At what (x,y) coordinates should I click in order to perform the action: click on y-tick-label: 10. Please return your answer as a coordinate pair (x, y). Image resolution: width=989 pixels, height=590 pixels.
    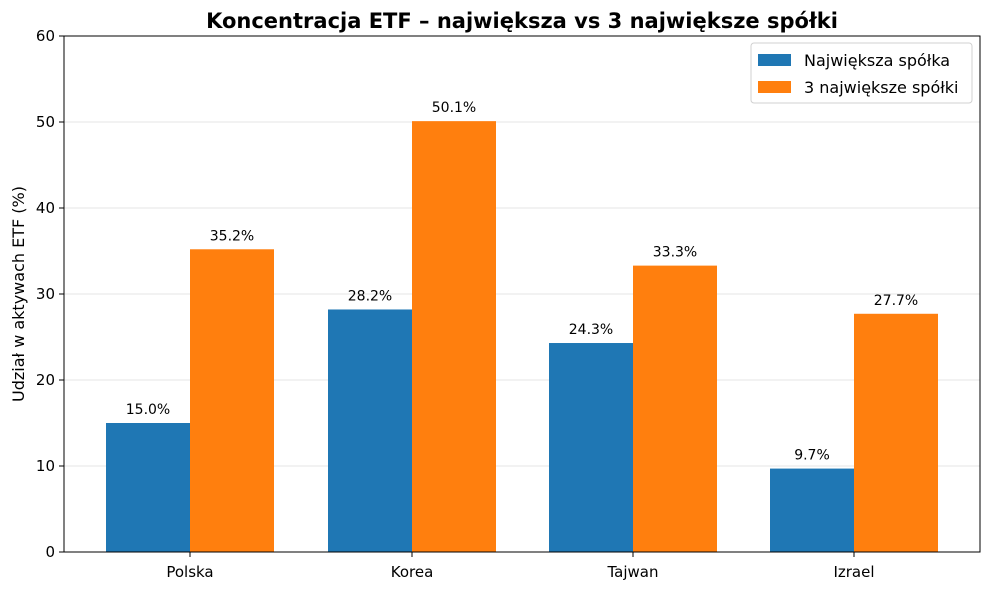
    Looking at the image, I should click on (45, 466).